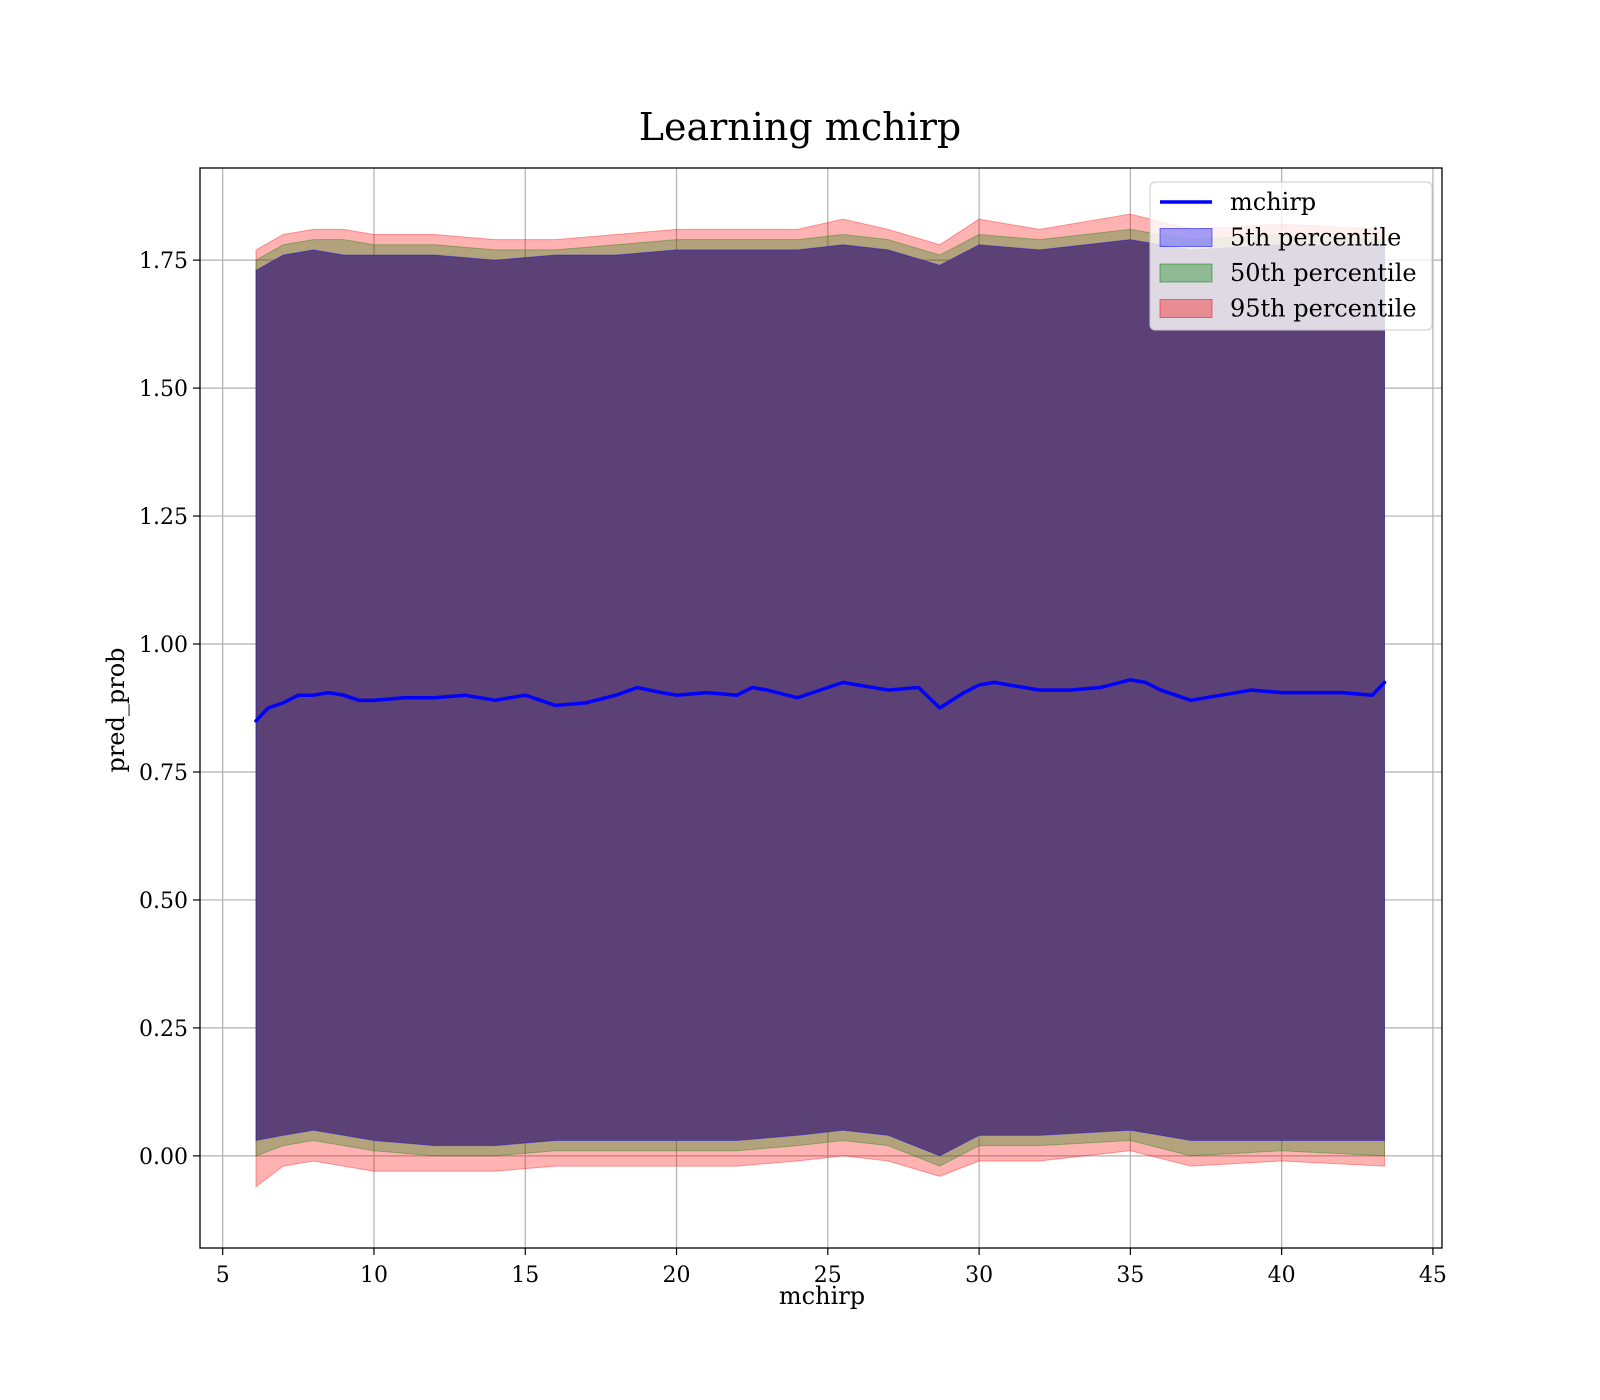  I want to click on chart-title: Learning mchirp, so click(800, 127).